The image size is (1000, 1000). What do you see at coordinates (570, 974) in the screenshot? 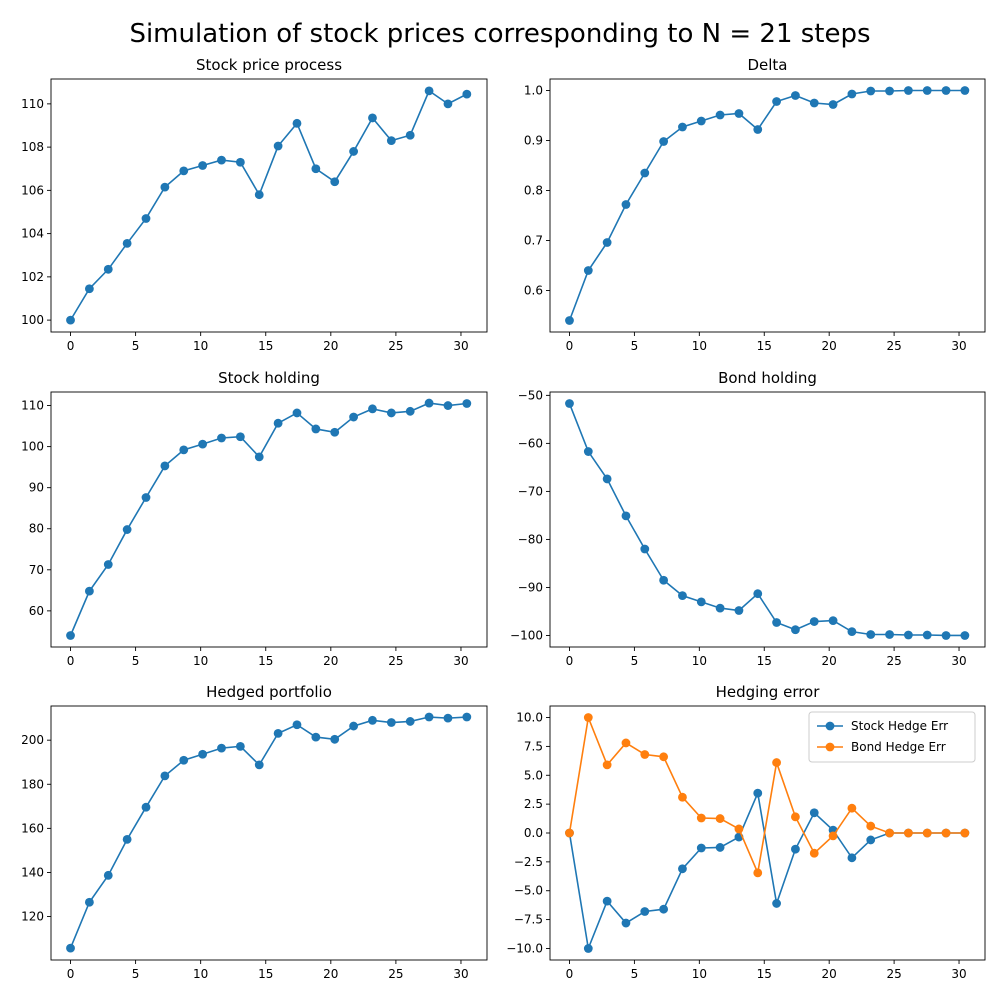
I see `subplot-6-xtick-label: 0` at bounding box center [570, 974].